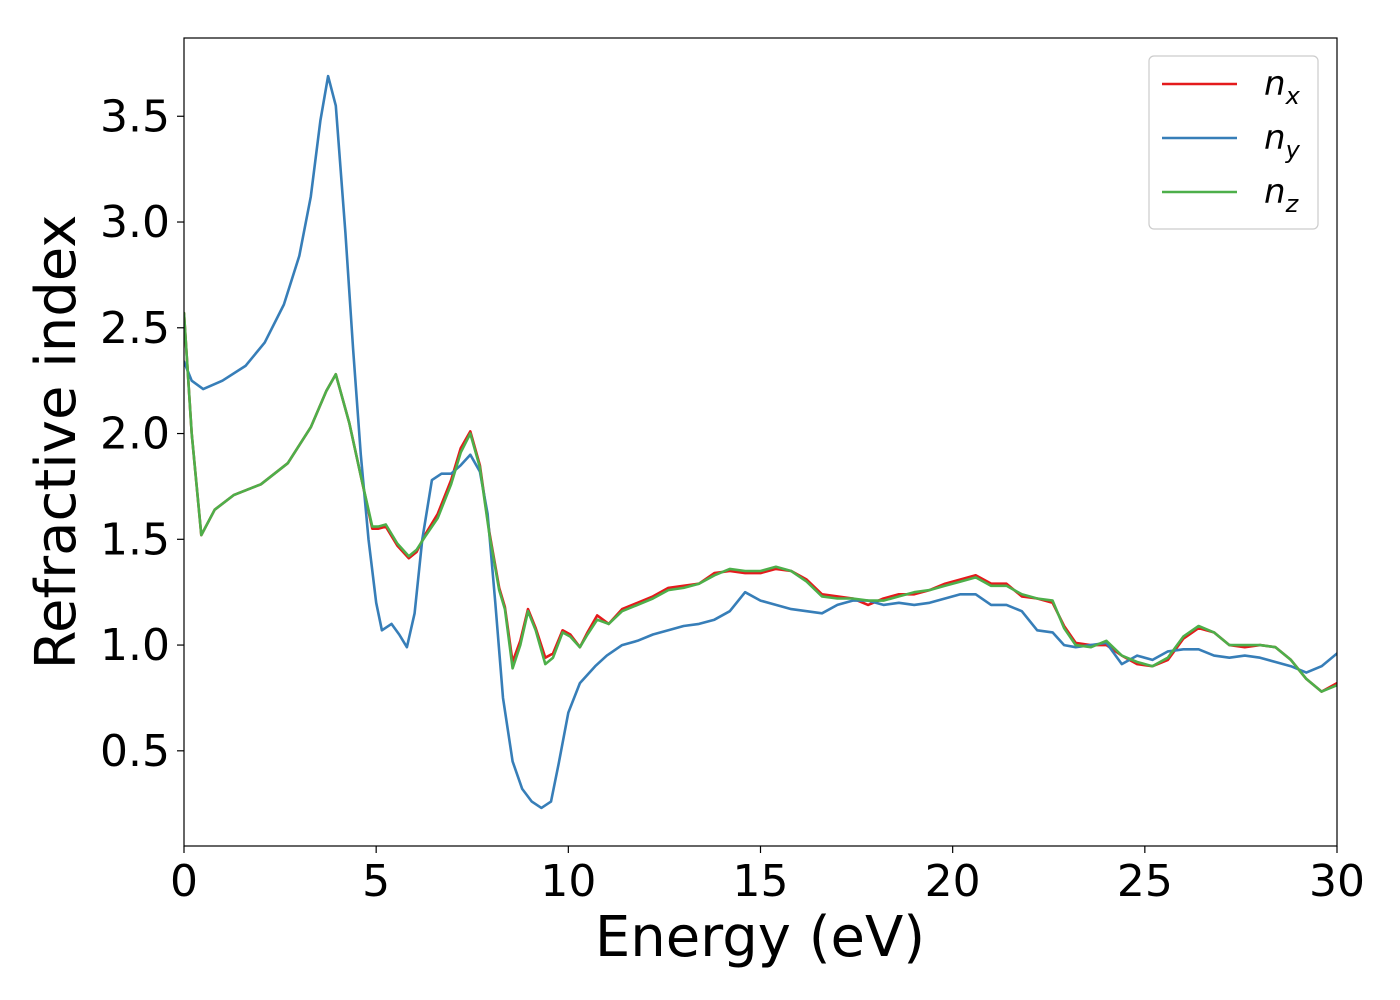  I want to click on y-axis-ticks: 0.5 1.0 1.5 2.0 2.5 3.0 3.5, so click(142, 434).